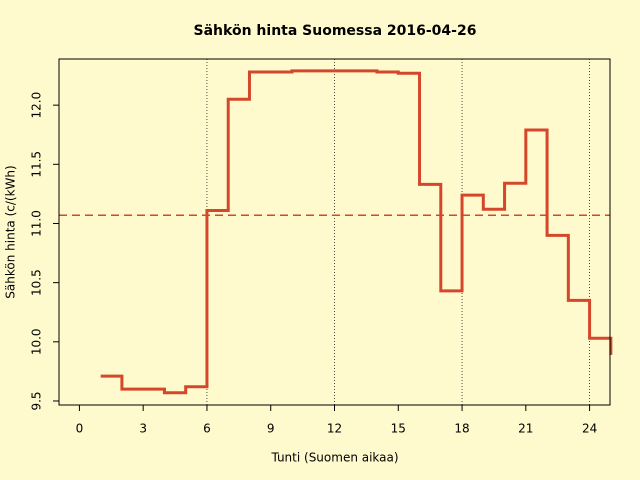 Image resolution: width=640 pixels, height=480 pixels. What do you see at coordinates (37, 223) in the screenshot?
I see `y-tick-label: 11.0` at bounding box center [37, 223].